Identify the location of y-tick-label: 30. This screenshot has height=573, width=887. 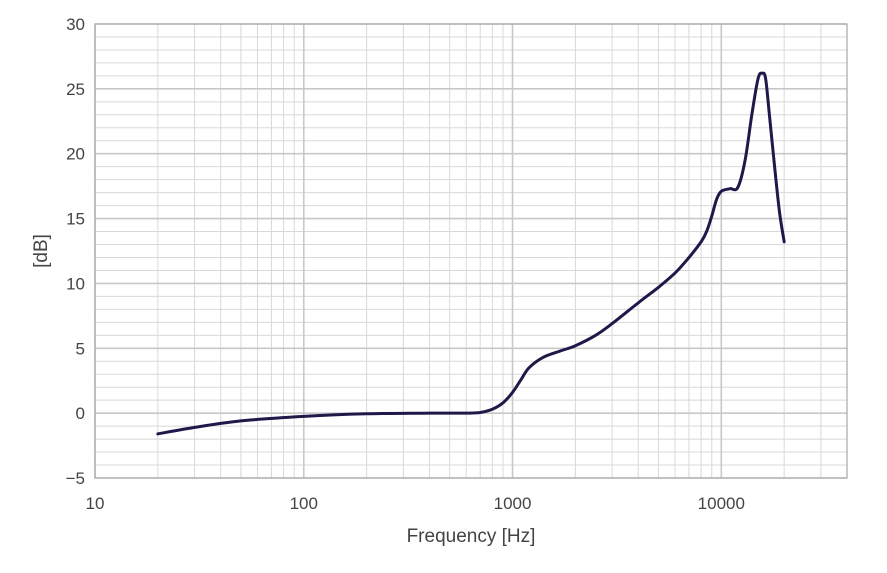
(75, 24).